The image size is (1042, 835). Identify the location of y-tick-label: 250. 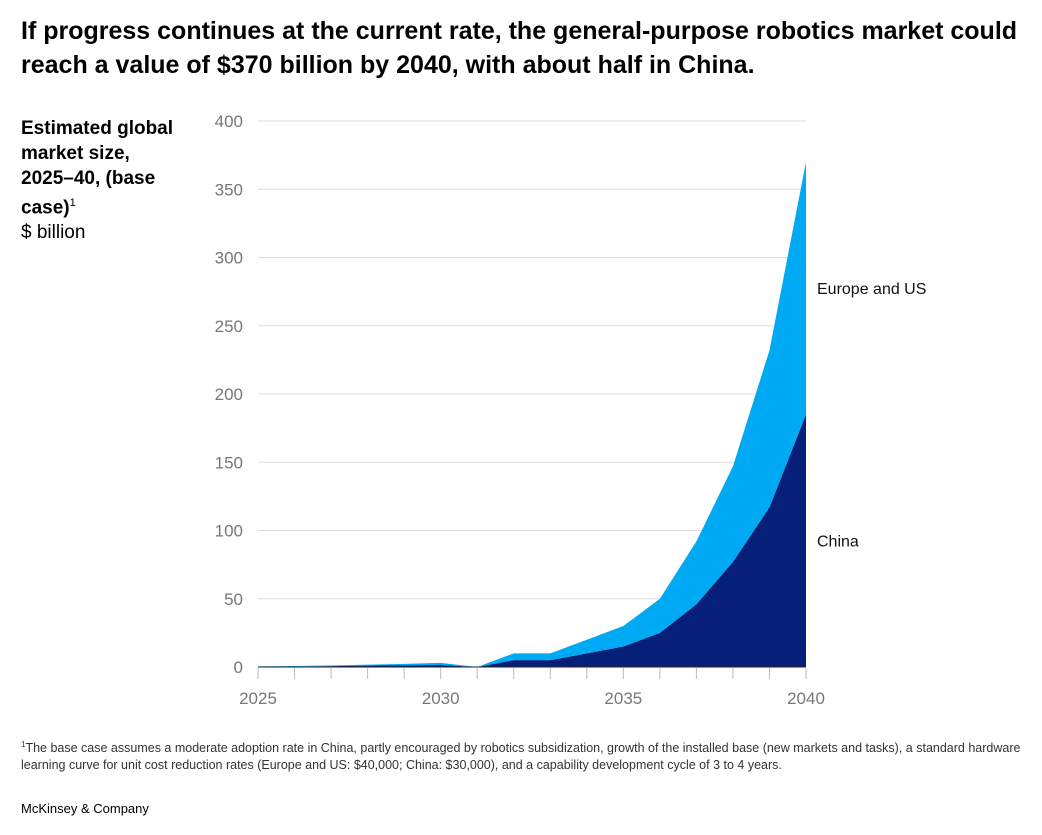
(229, 326).